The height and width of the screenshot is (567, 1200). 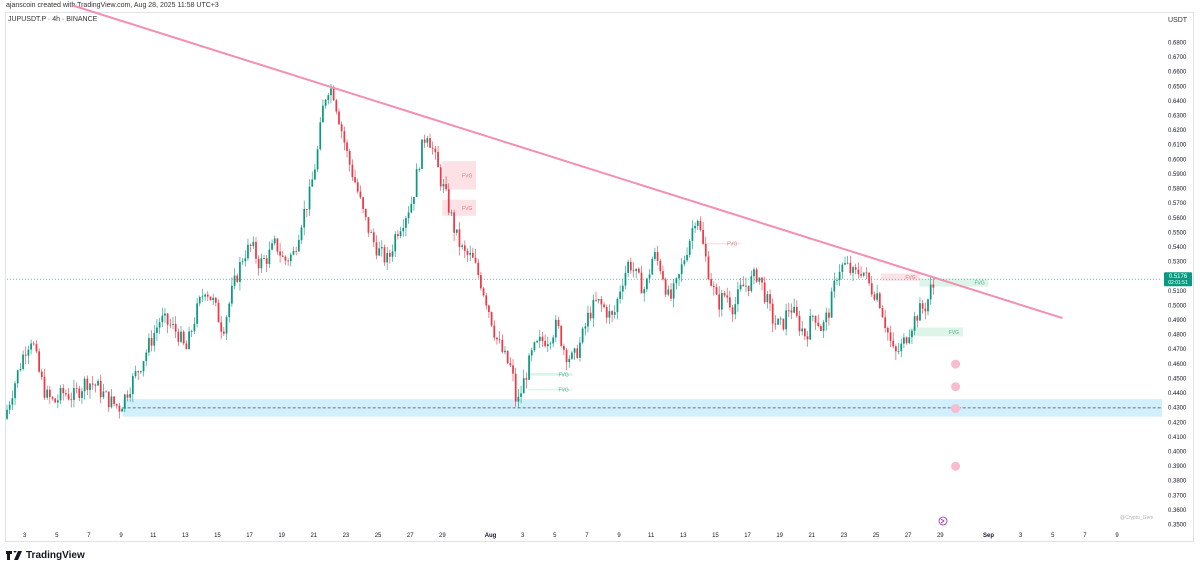 I want to click on x-tick-label: 13, so click(x=683, y=536).